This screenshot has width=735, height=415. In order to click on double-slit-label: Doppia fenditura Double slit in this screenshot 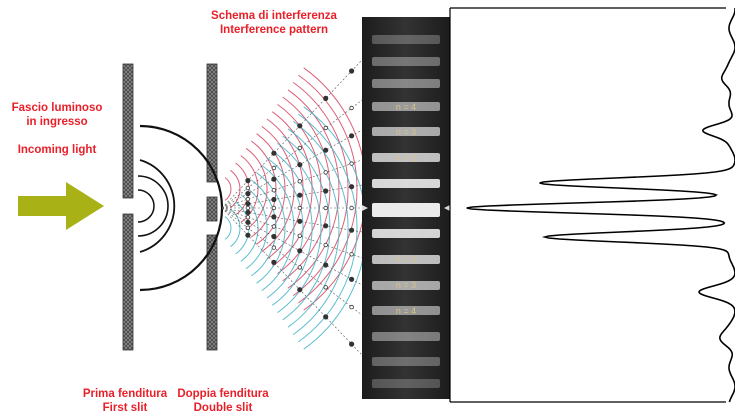, I will do `click(223, 401)`.